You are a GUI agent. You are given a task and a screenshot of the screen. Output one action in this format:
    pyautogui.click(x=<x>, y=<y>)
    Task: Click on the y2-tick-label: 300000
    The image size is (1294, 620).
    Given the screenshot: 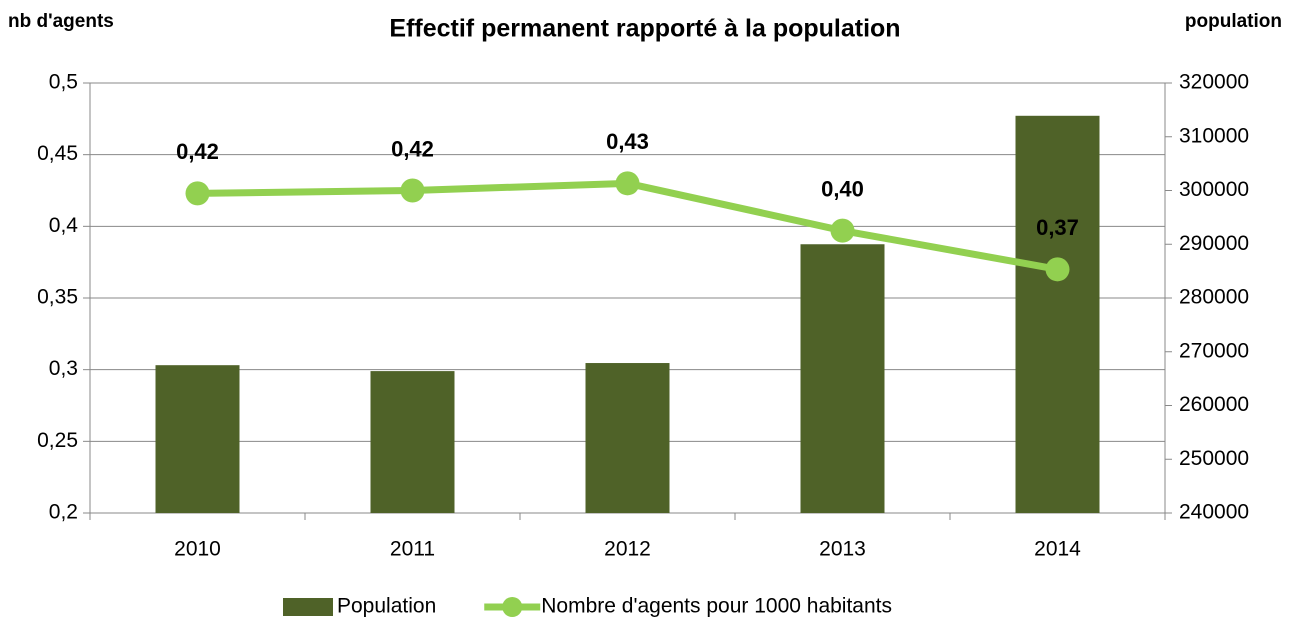 What is the action you would take?
    pyautogui.click(x=1214, y=189)
    